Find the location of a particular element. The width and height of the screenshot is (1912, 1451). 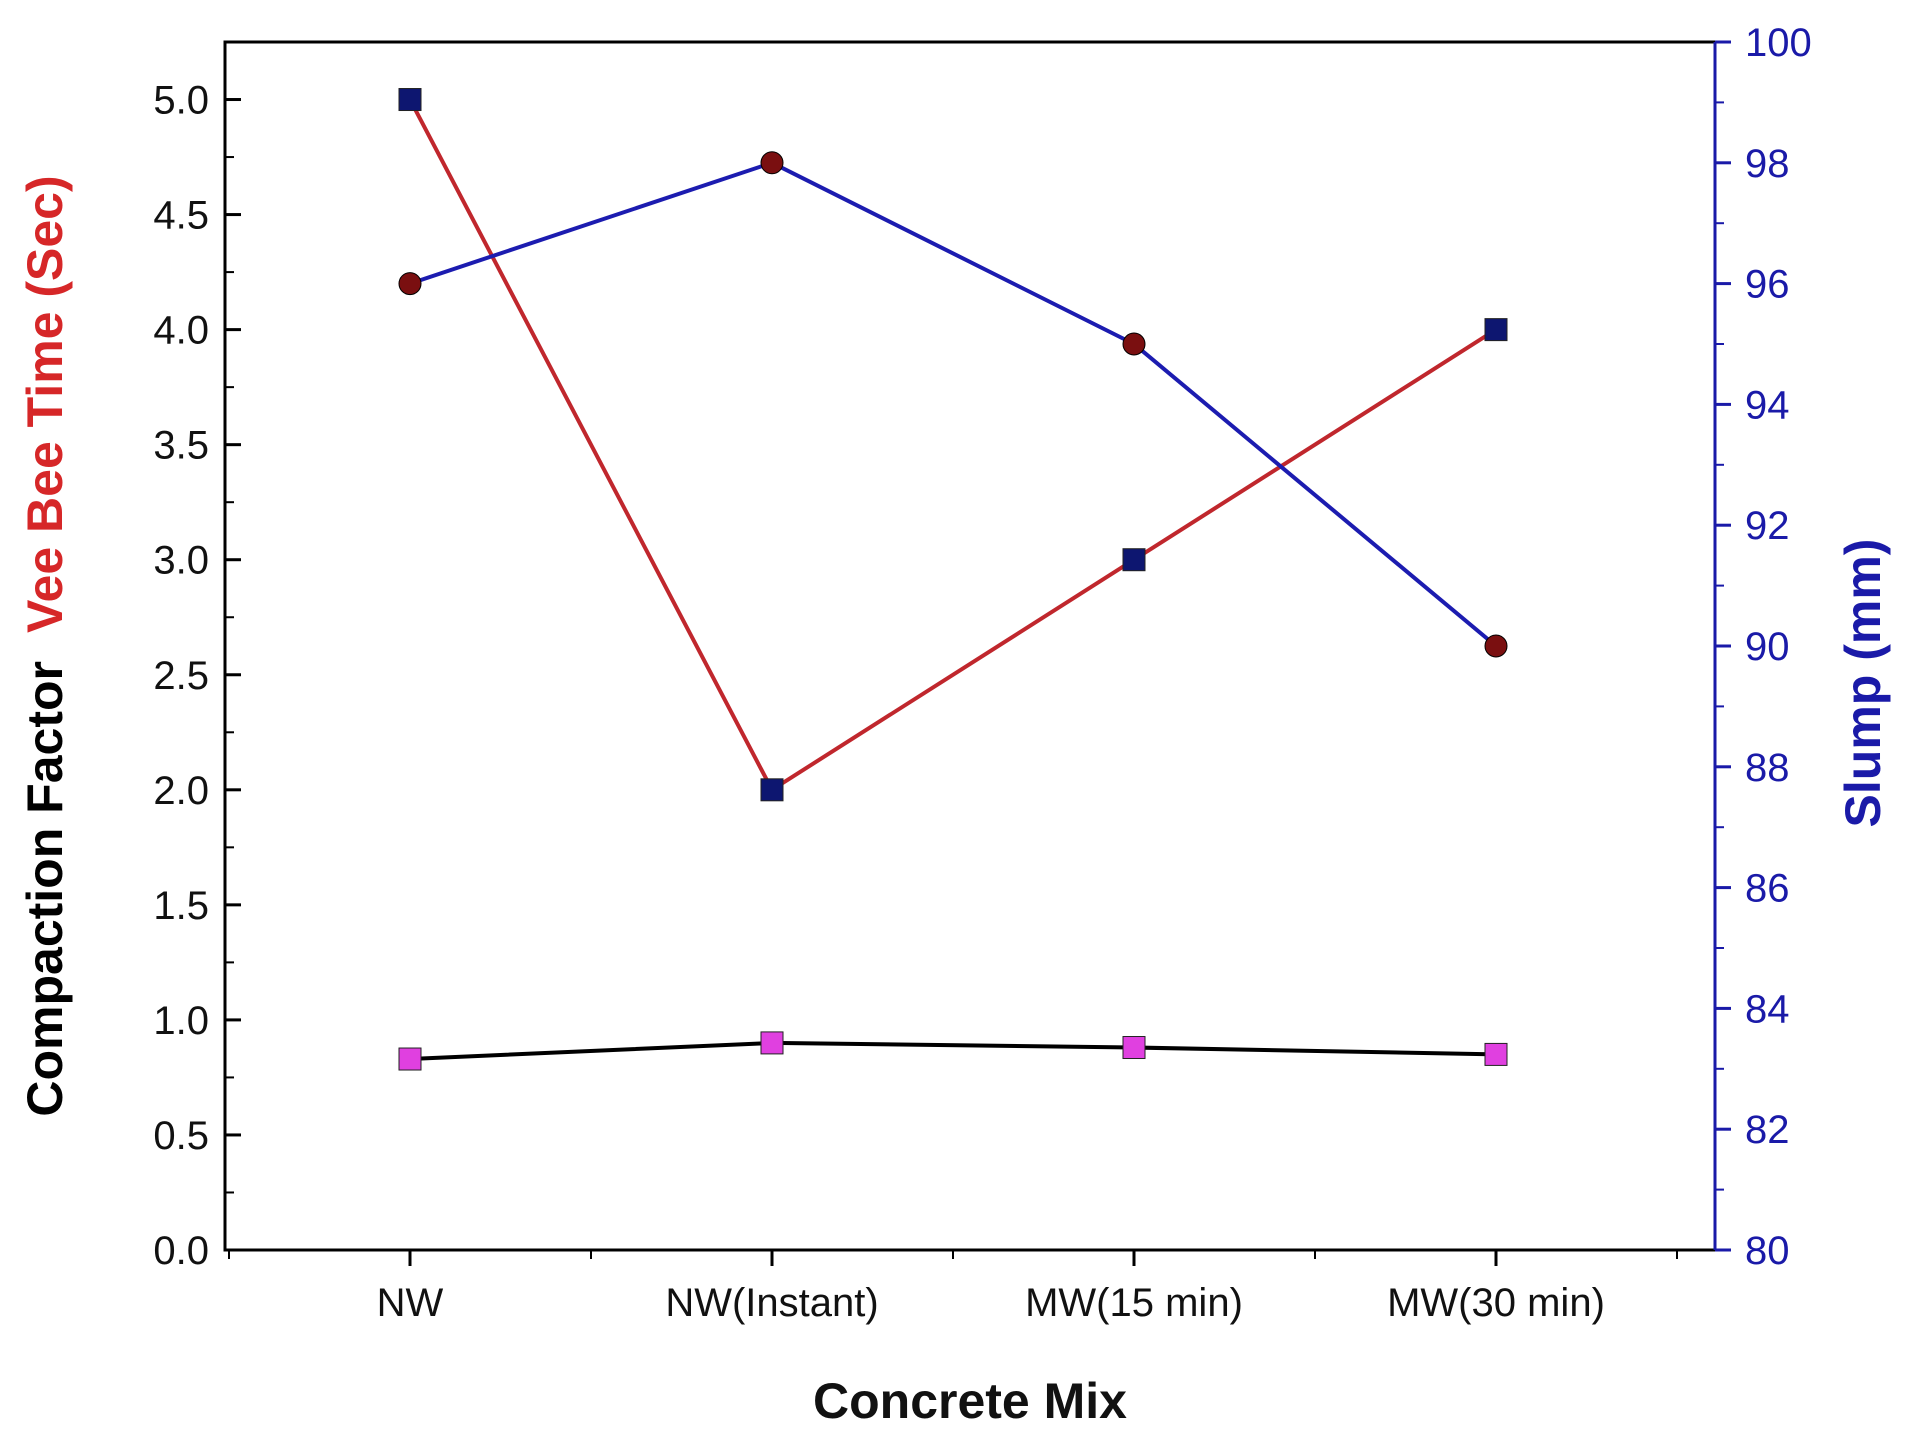

x-tick-label: NW(Instant) is located at coordinates (771, 1303).